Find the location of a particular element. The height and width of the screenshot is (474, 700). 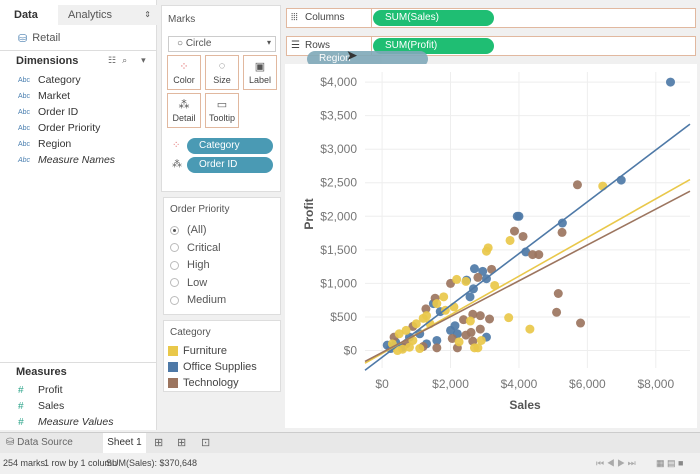

search-icon: ⌕ is located at coordinates (125, 60).